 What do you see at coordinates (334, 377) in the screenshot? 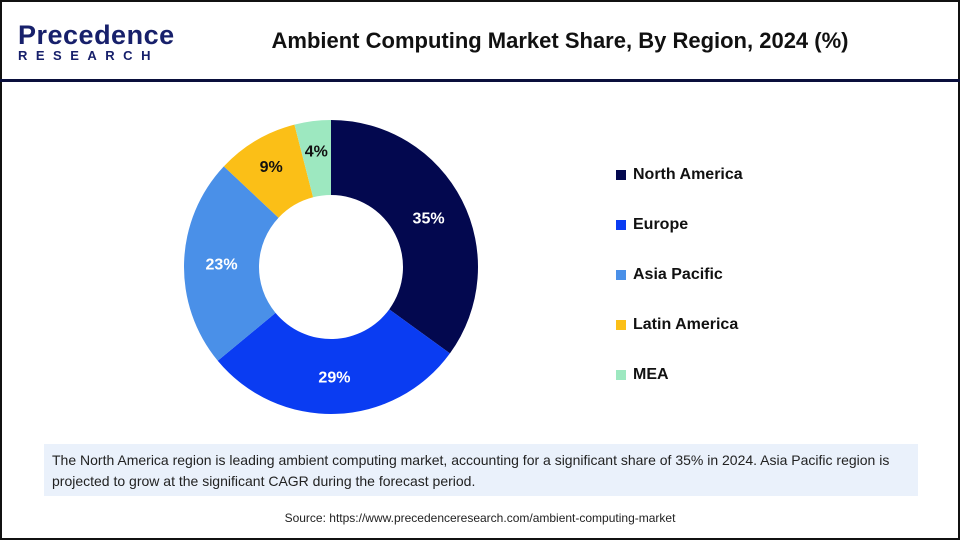
I see `data-label: 29%` at bounding box center [334, 377].